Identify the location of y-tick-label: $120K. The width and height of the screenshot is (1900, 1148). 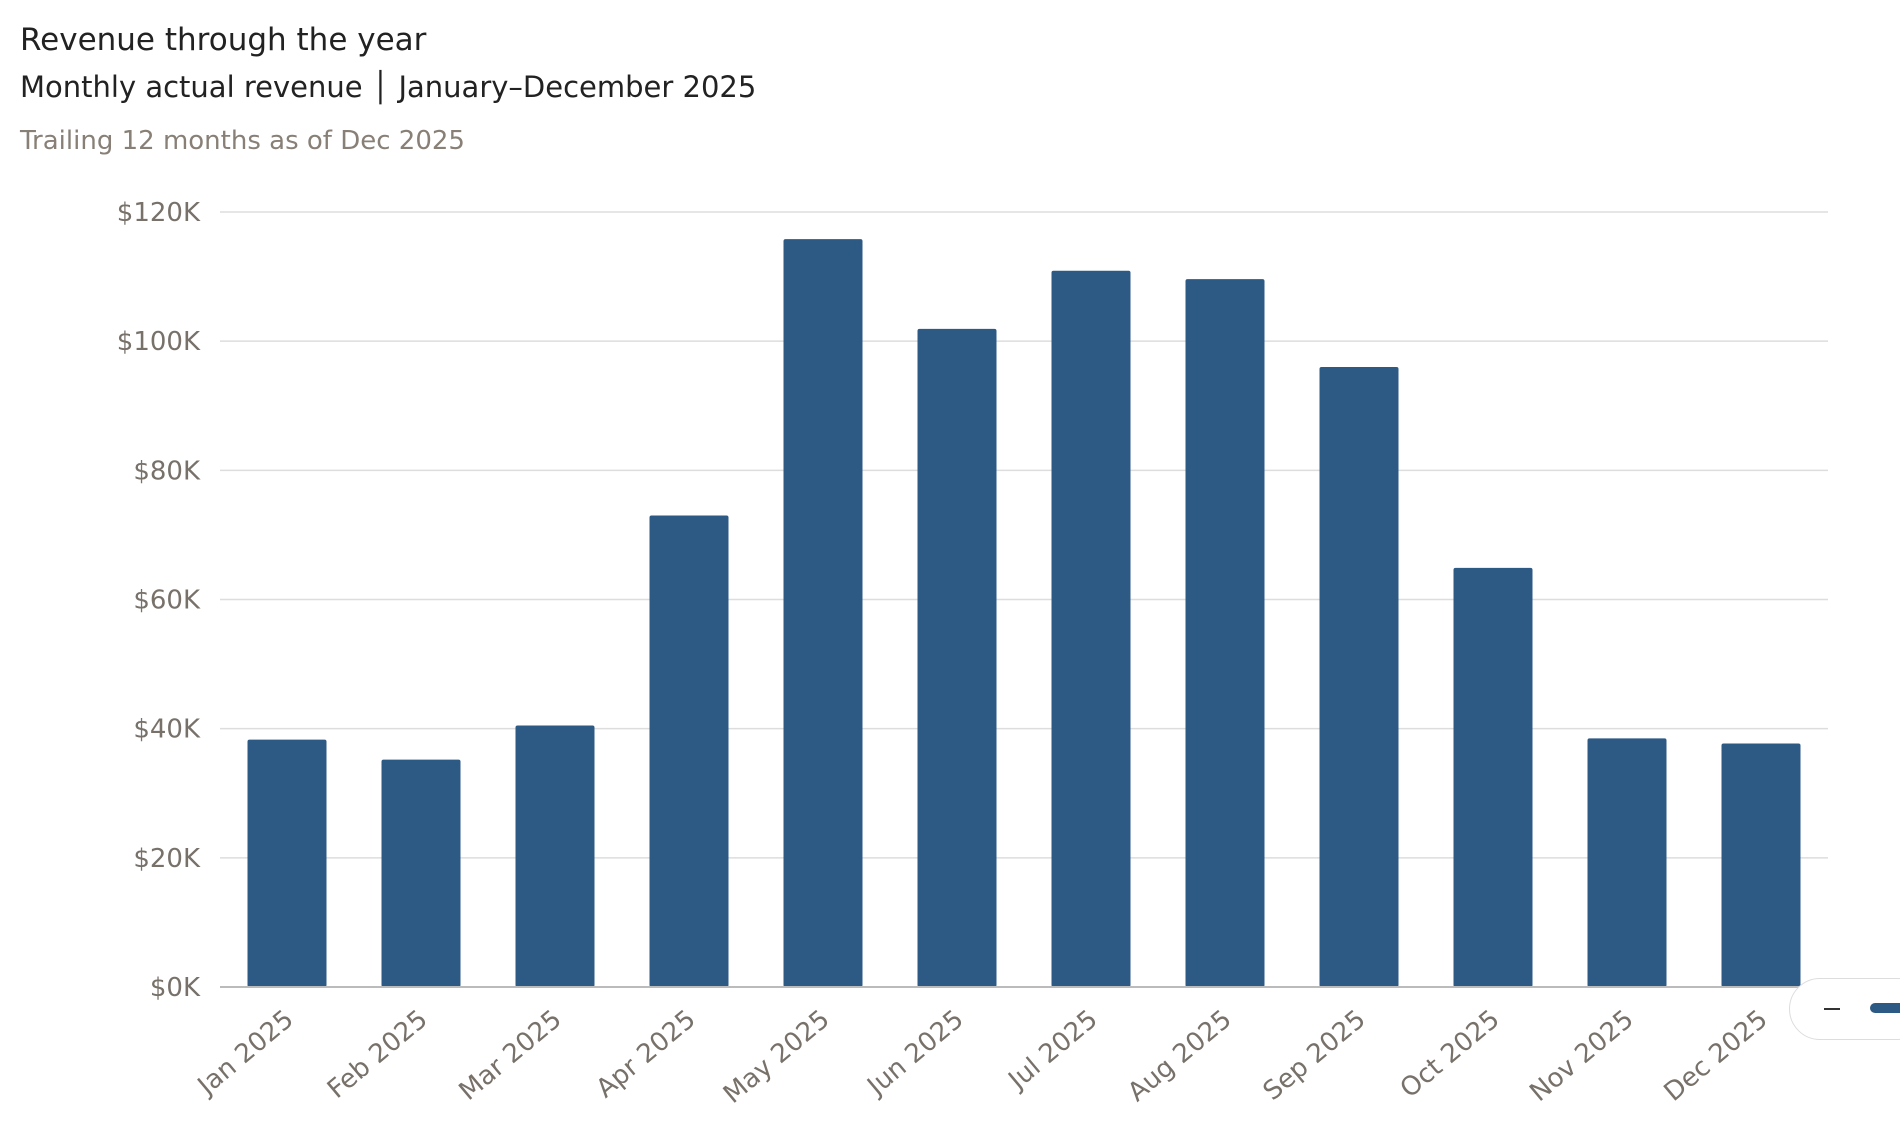
(159, 213).